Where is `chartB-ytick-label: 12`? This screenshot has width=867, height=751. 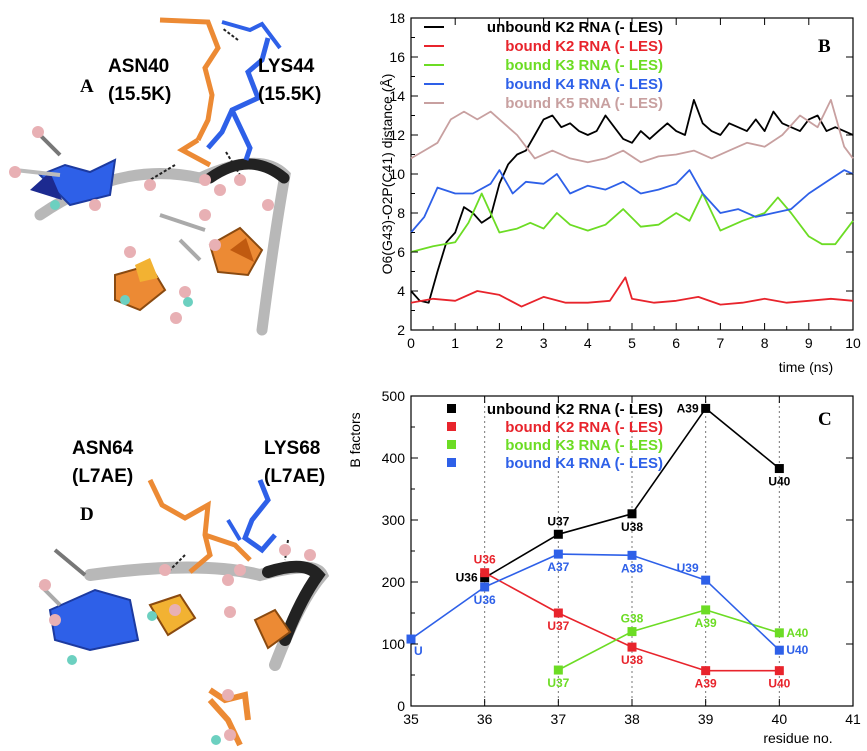
chartB-ytick-label: 12 is located at coordinates (397, 135).